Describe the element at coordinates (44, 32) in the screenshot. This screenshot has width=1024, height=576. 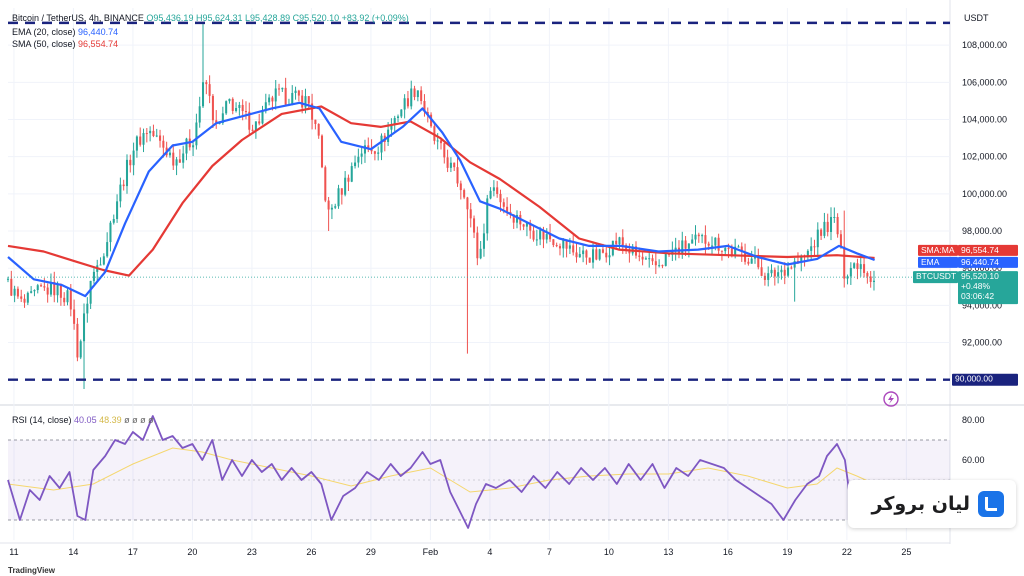
I see `ema-label: EMA (20, close)` at that location.